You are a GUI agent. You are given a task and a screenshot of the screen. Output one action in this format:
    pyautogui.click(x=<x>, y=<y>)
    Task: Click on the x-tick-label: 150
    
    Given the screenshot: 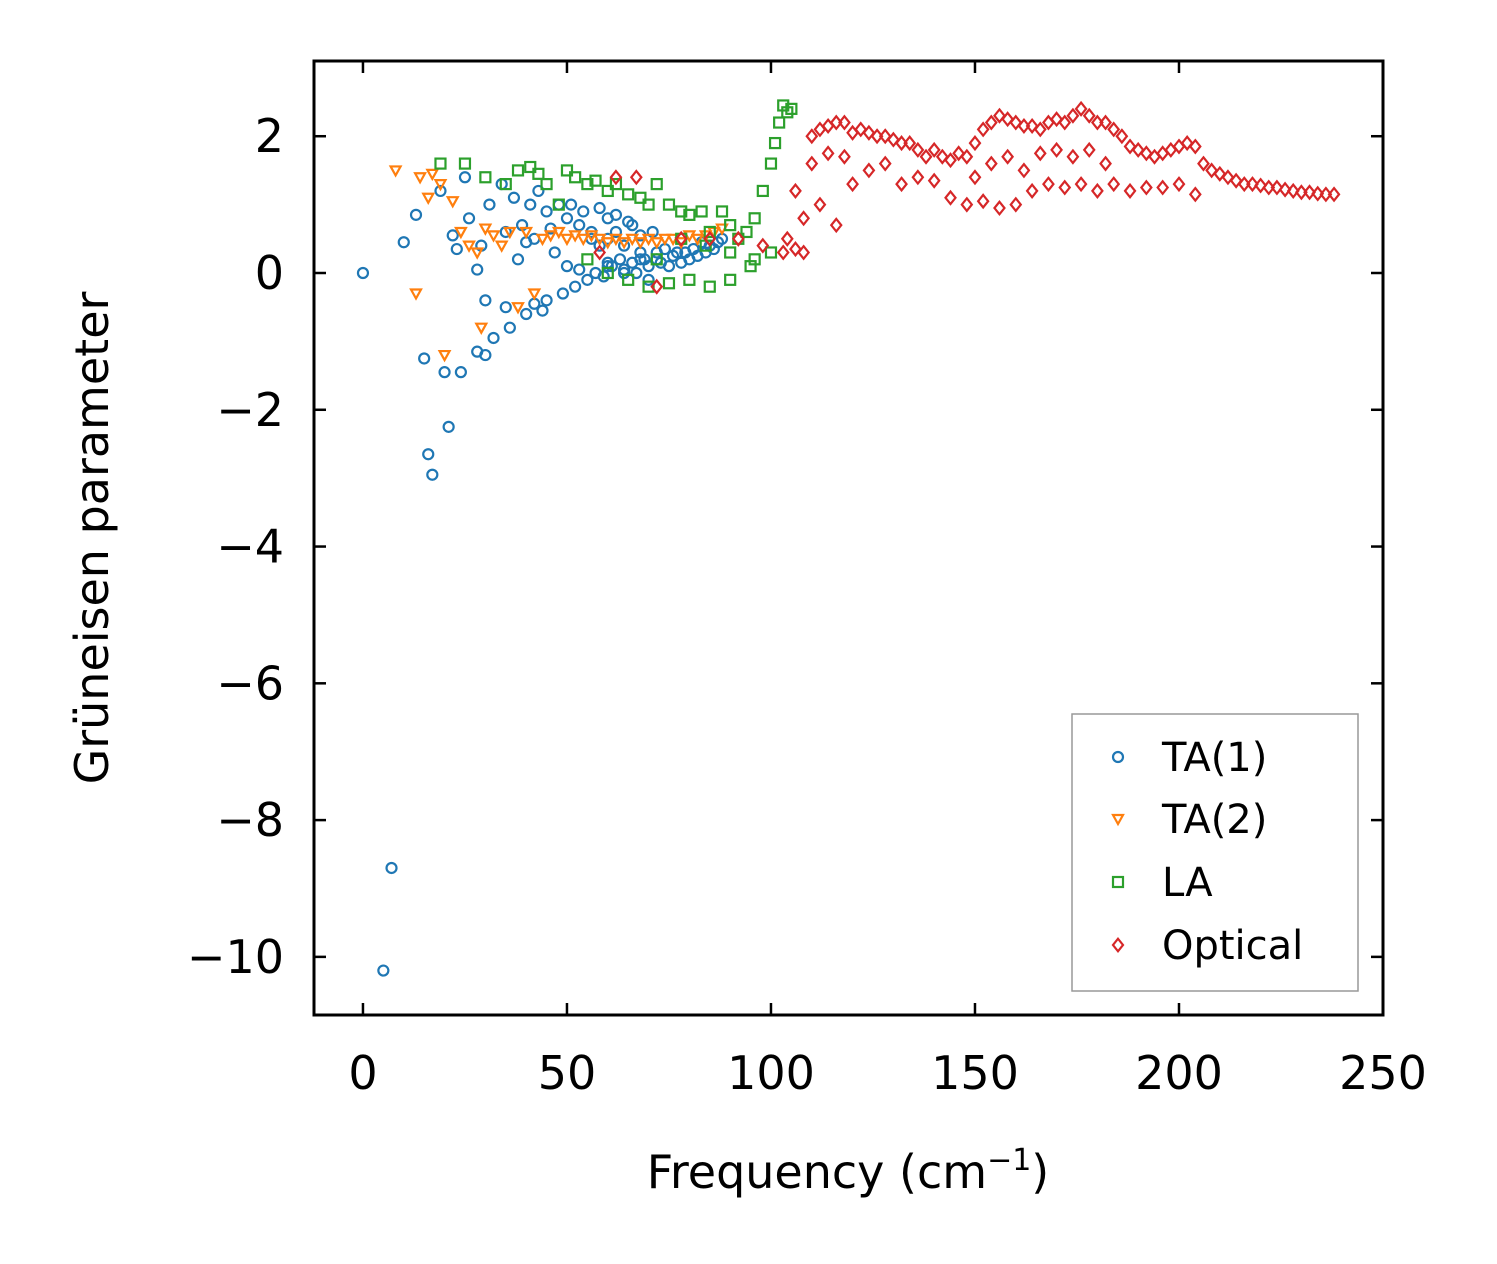 What is the action you would take?
    pyautogui.click(x=975, y=1073)
    